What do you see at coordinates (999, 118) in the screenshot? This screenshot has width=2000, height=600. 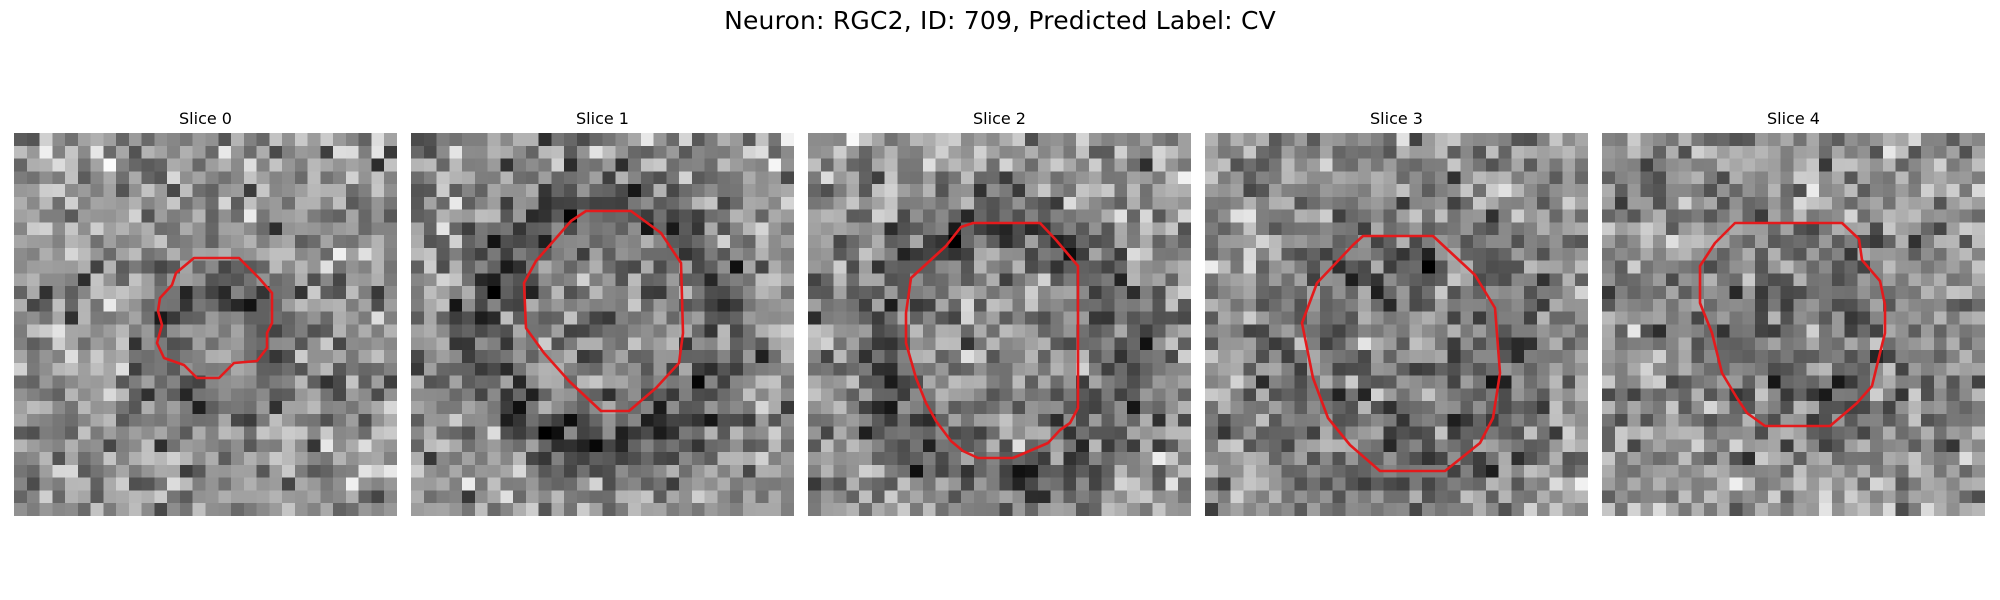 I see `slice-title-2: Slice 2` at bounding box center [999, 118].